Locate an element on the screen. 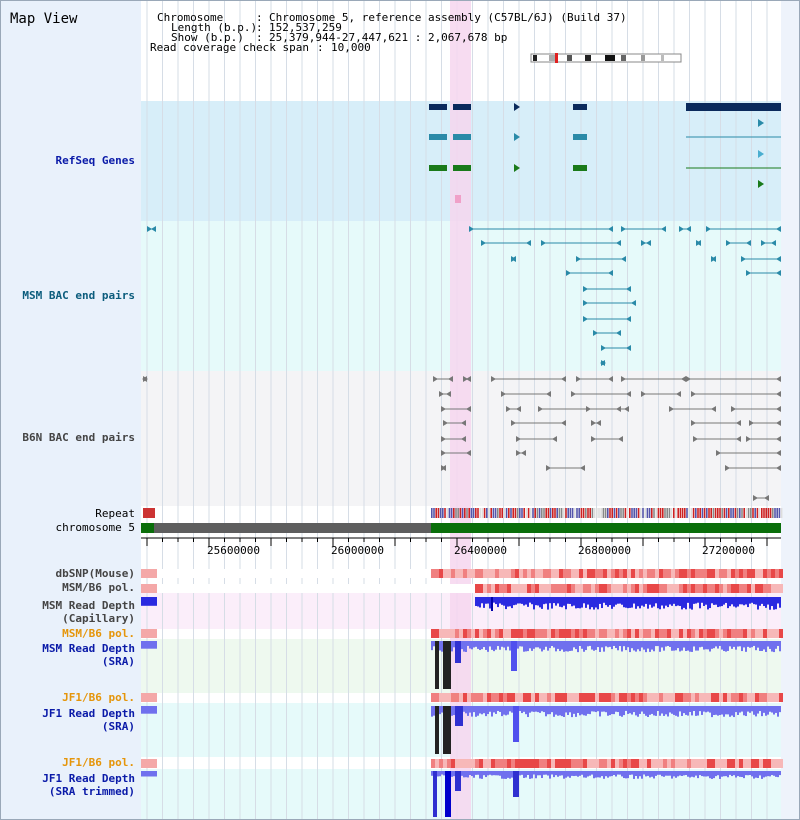 This screenshot has width=800, height=820. track-label-dbsnp: dbSNP(Mouse) is located at coordinates (95, 573).